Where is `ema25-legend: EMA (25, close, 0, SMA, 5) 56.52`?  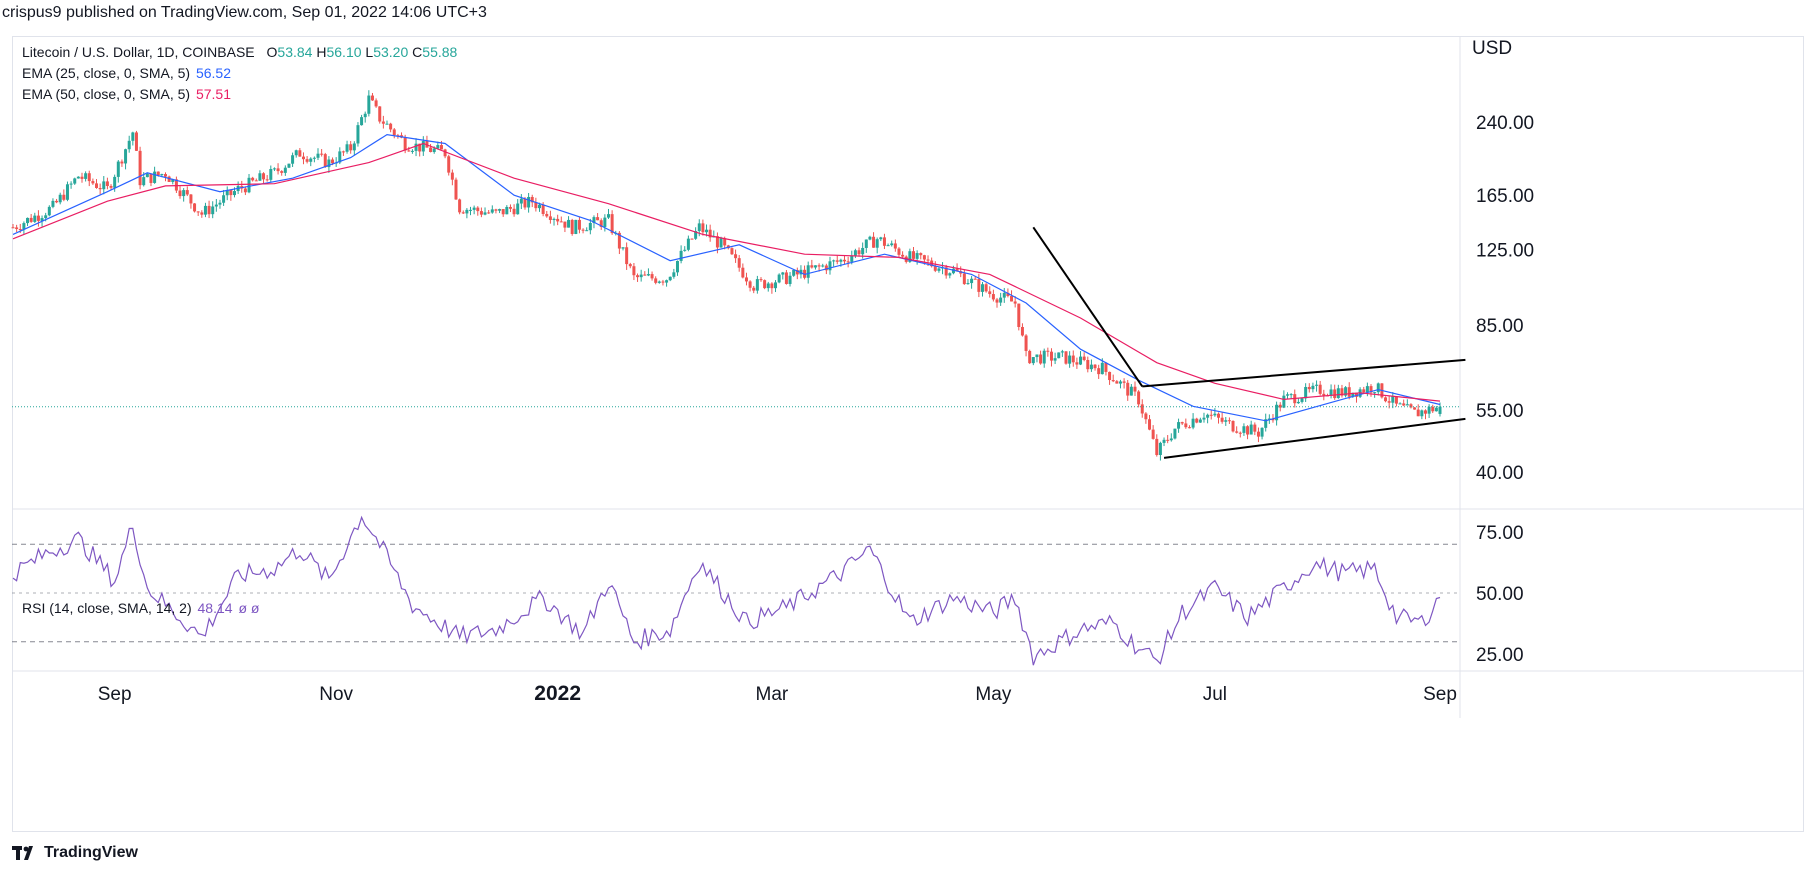
ema25-legend: EMA (25, close, 0, SMA, 5) 56.52 is located at coordinates (126, 73).